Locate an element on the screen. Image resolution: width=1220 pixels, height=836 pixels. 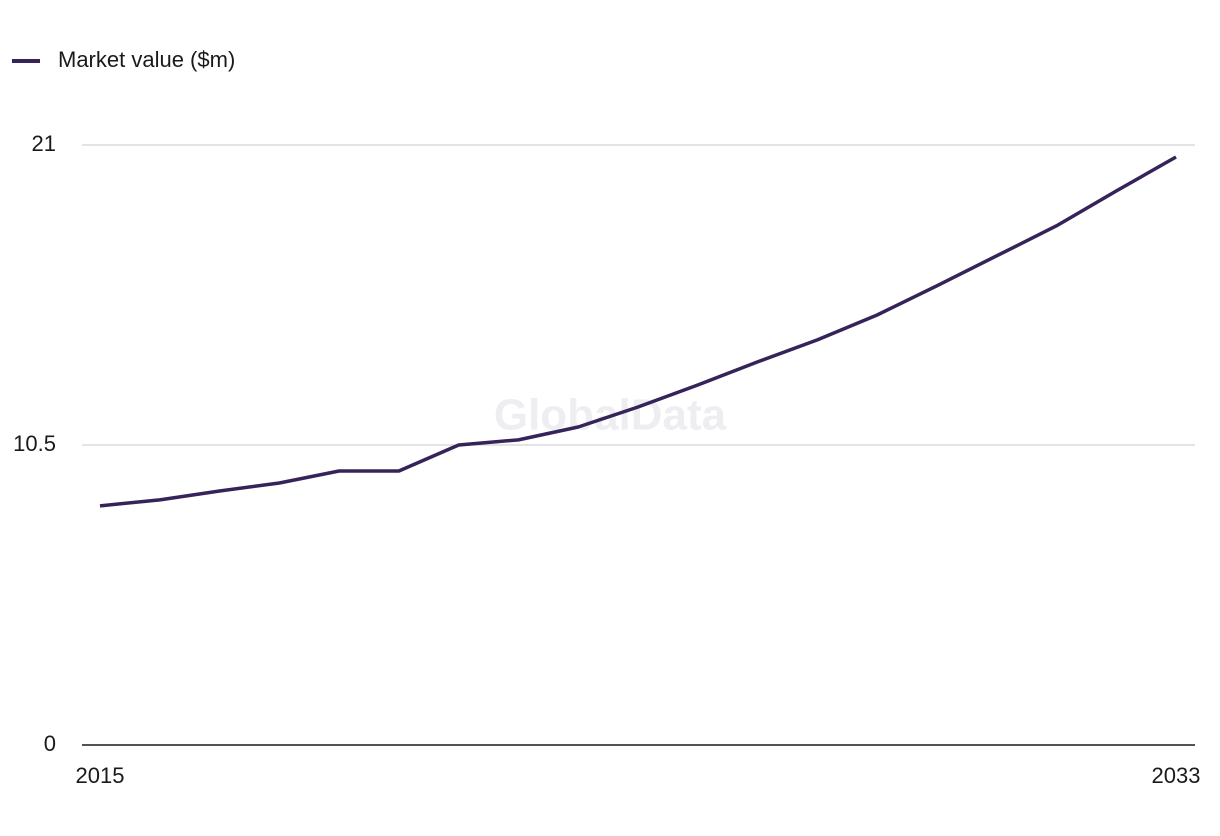
y-tick-label: 21 is located at coordinates (44, 143).